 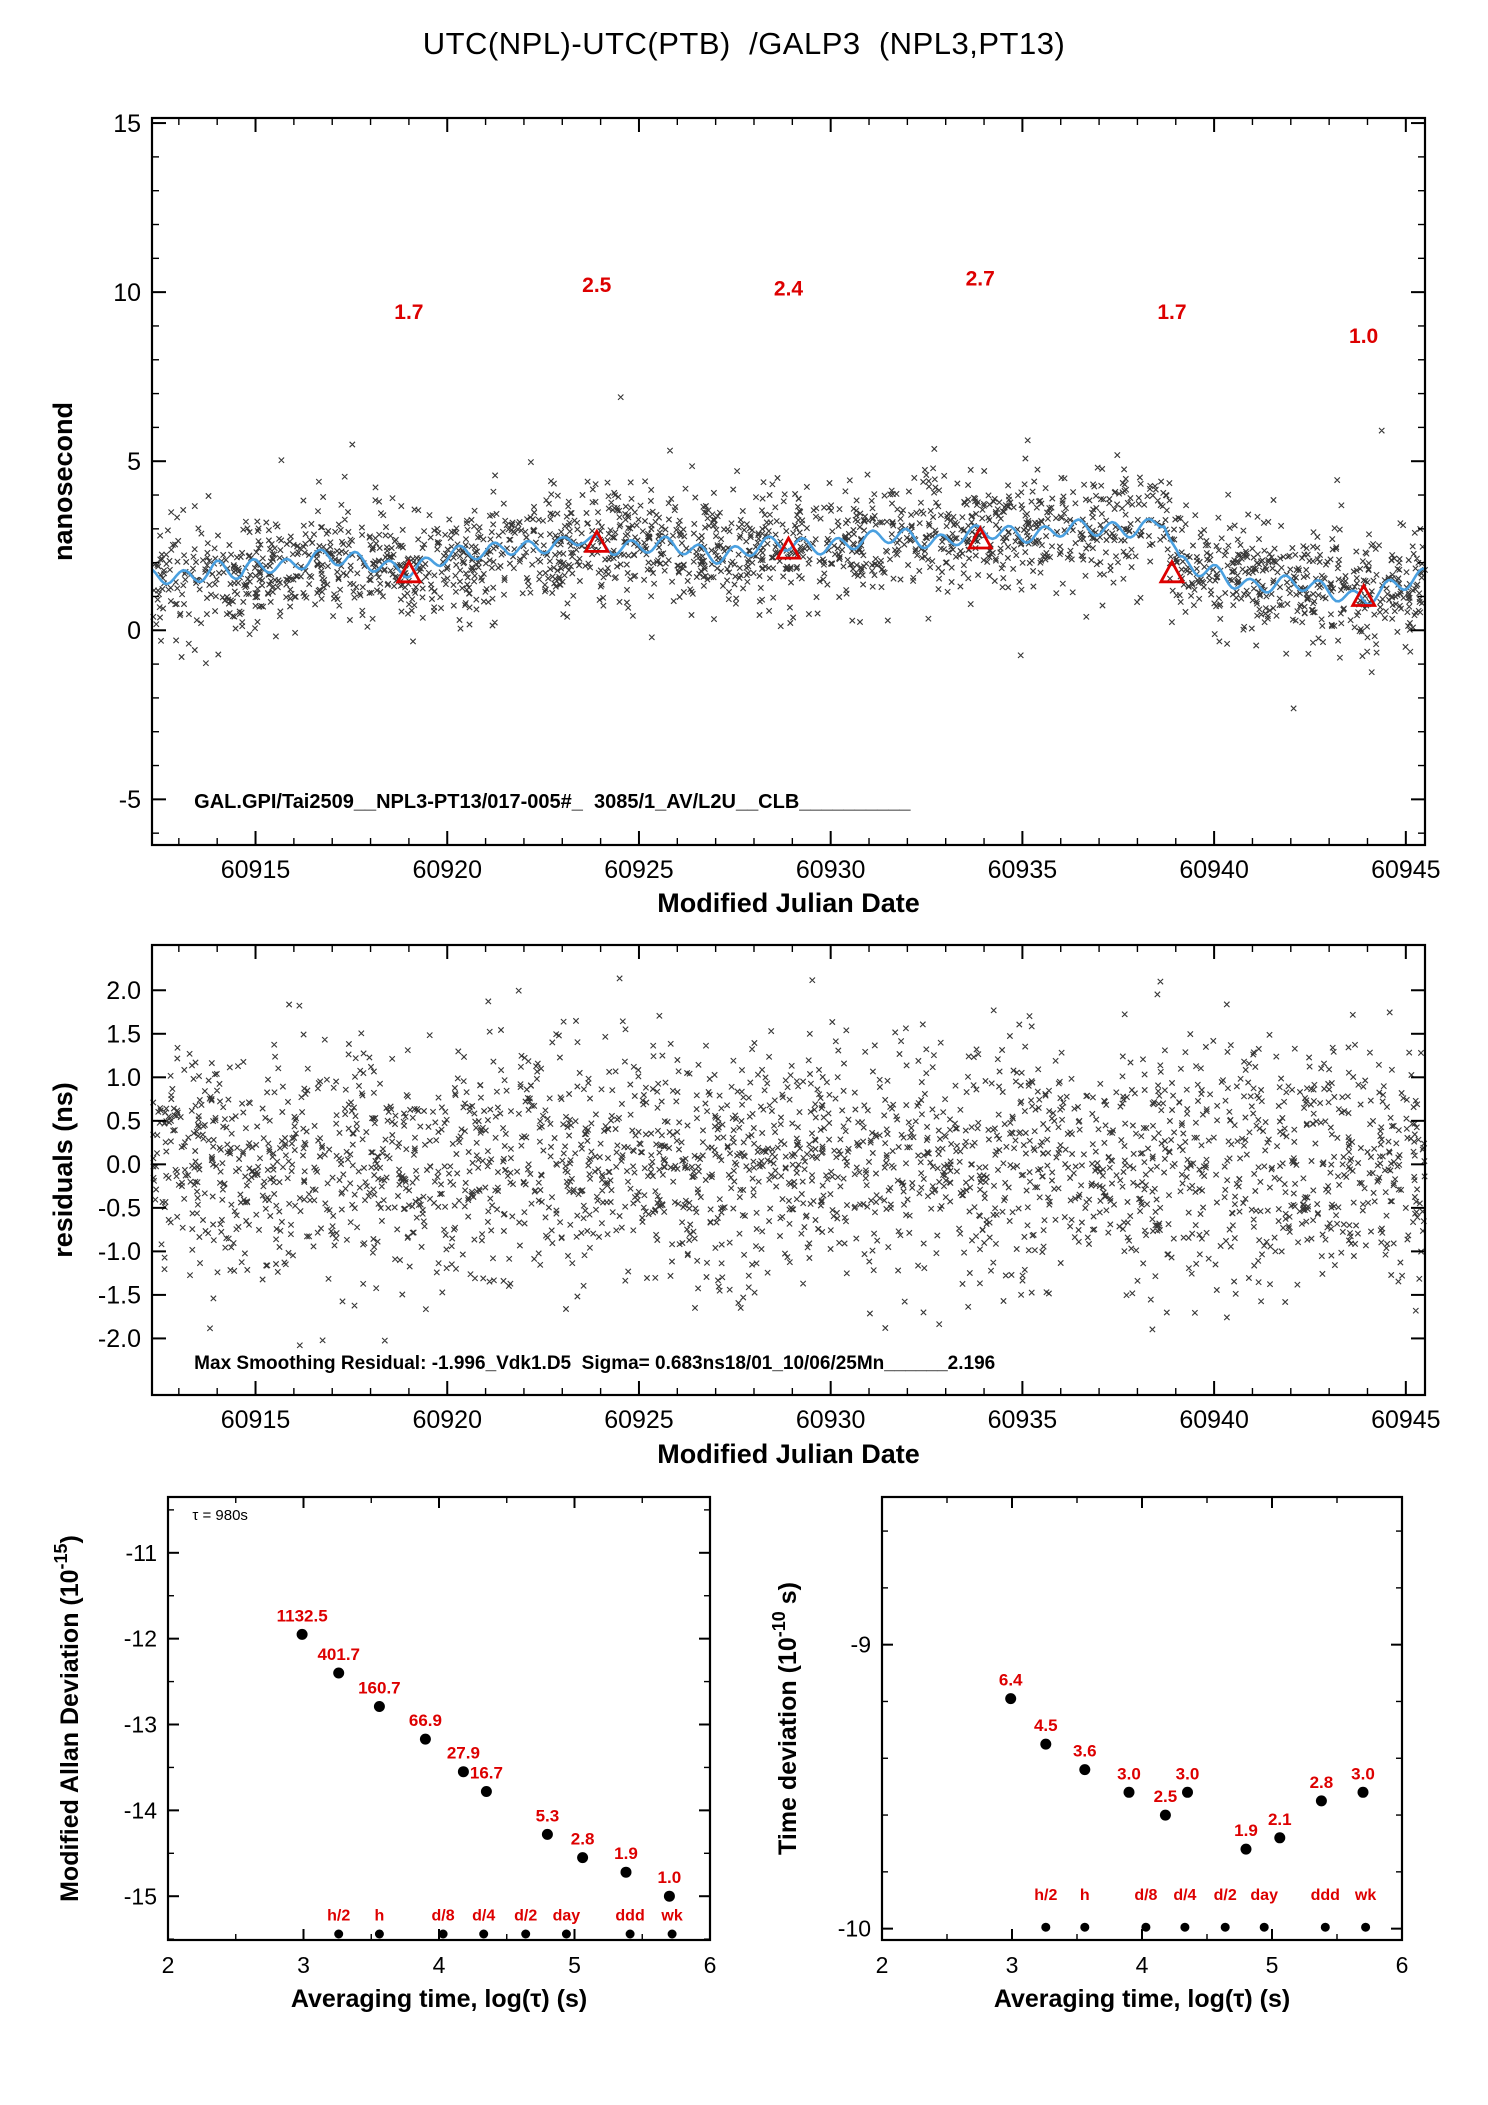 What do you see at coordinates (789, 289) in the screenshot?
I see `average-value-label: 2.4` at bounding box center [789, 289].